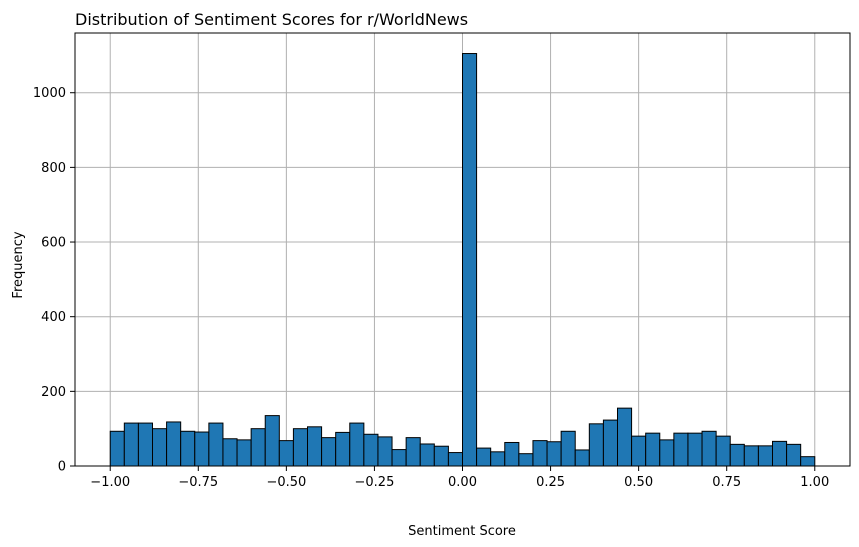  Describe the element at coordinates (53, 168) in the screenshot. I see `y-tick-label: 800` at that location.